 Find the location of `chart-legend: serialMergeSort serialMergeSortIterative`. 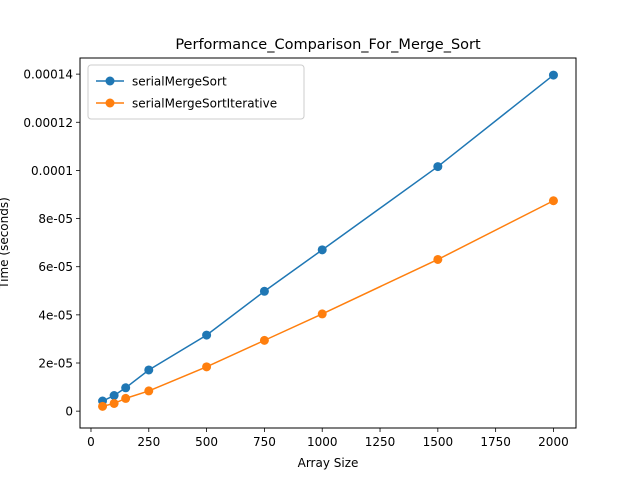

chart-legend: serialMergeSort serialMergeSortIterative is located at coordinates (196, 92).